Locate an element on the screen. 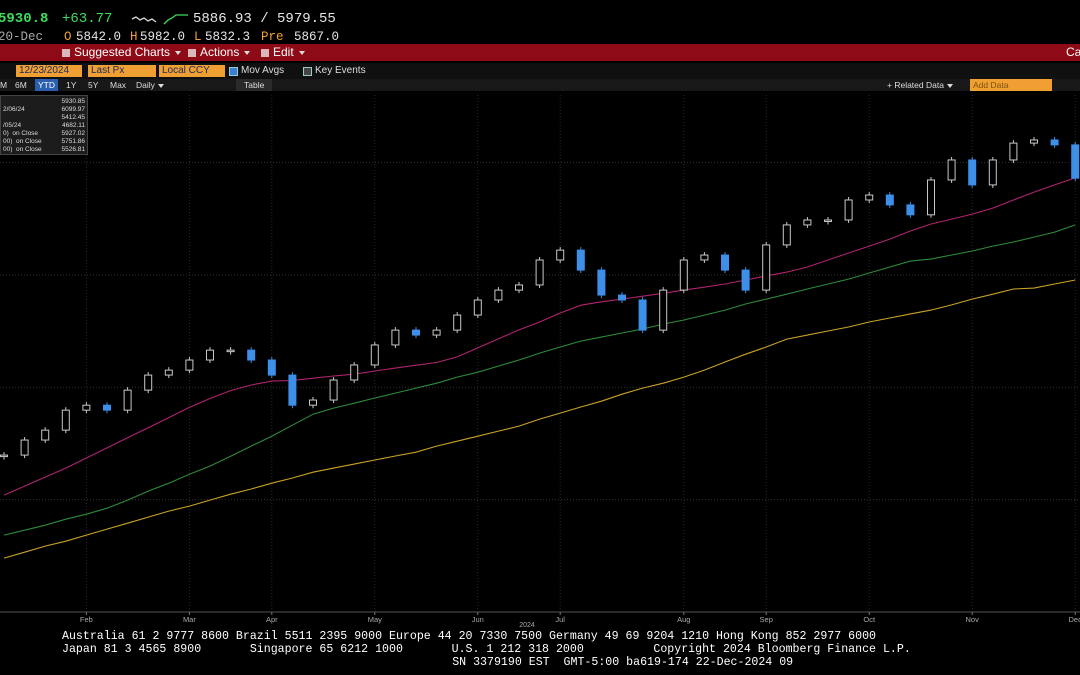  add-data-field: Add Data is located at coordinates (1011, 85).